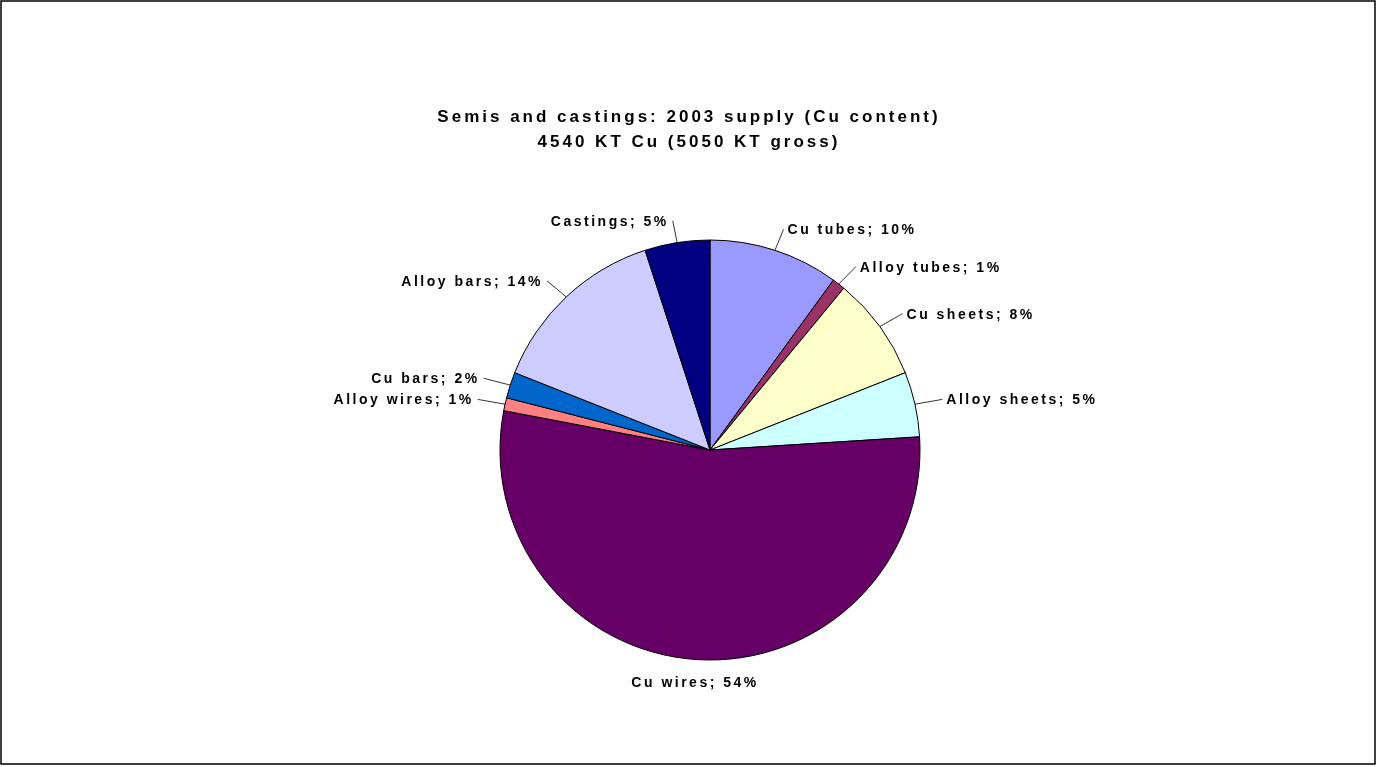 Image resolution: width=1378 pixels, height=767 pixels. What do you see at coordinates (689, 129) in the screenshot?
I see `chart-title: Semis and castings: 2003 supply (Cu content) 4540 KT Cu (5050 KT gross)` at bounding box center [689, 129].